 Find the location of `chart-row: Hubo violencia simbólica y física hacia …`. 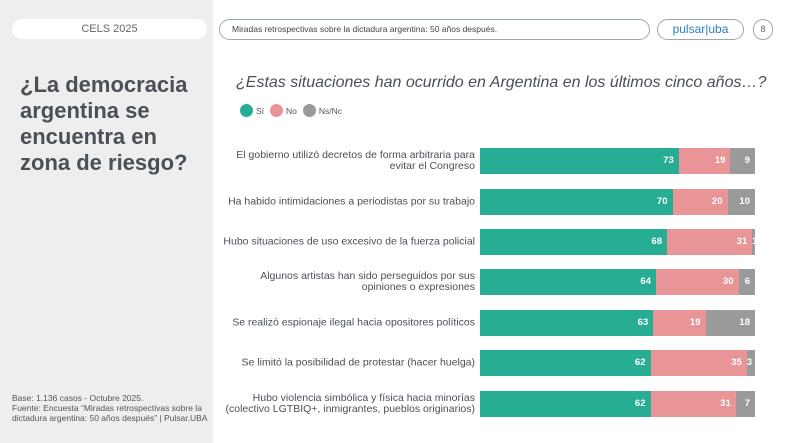

chart-row: Hubo violencia simbólica y física hacia … is located at coordinates (490, 404).